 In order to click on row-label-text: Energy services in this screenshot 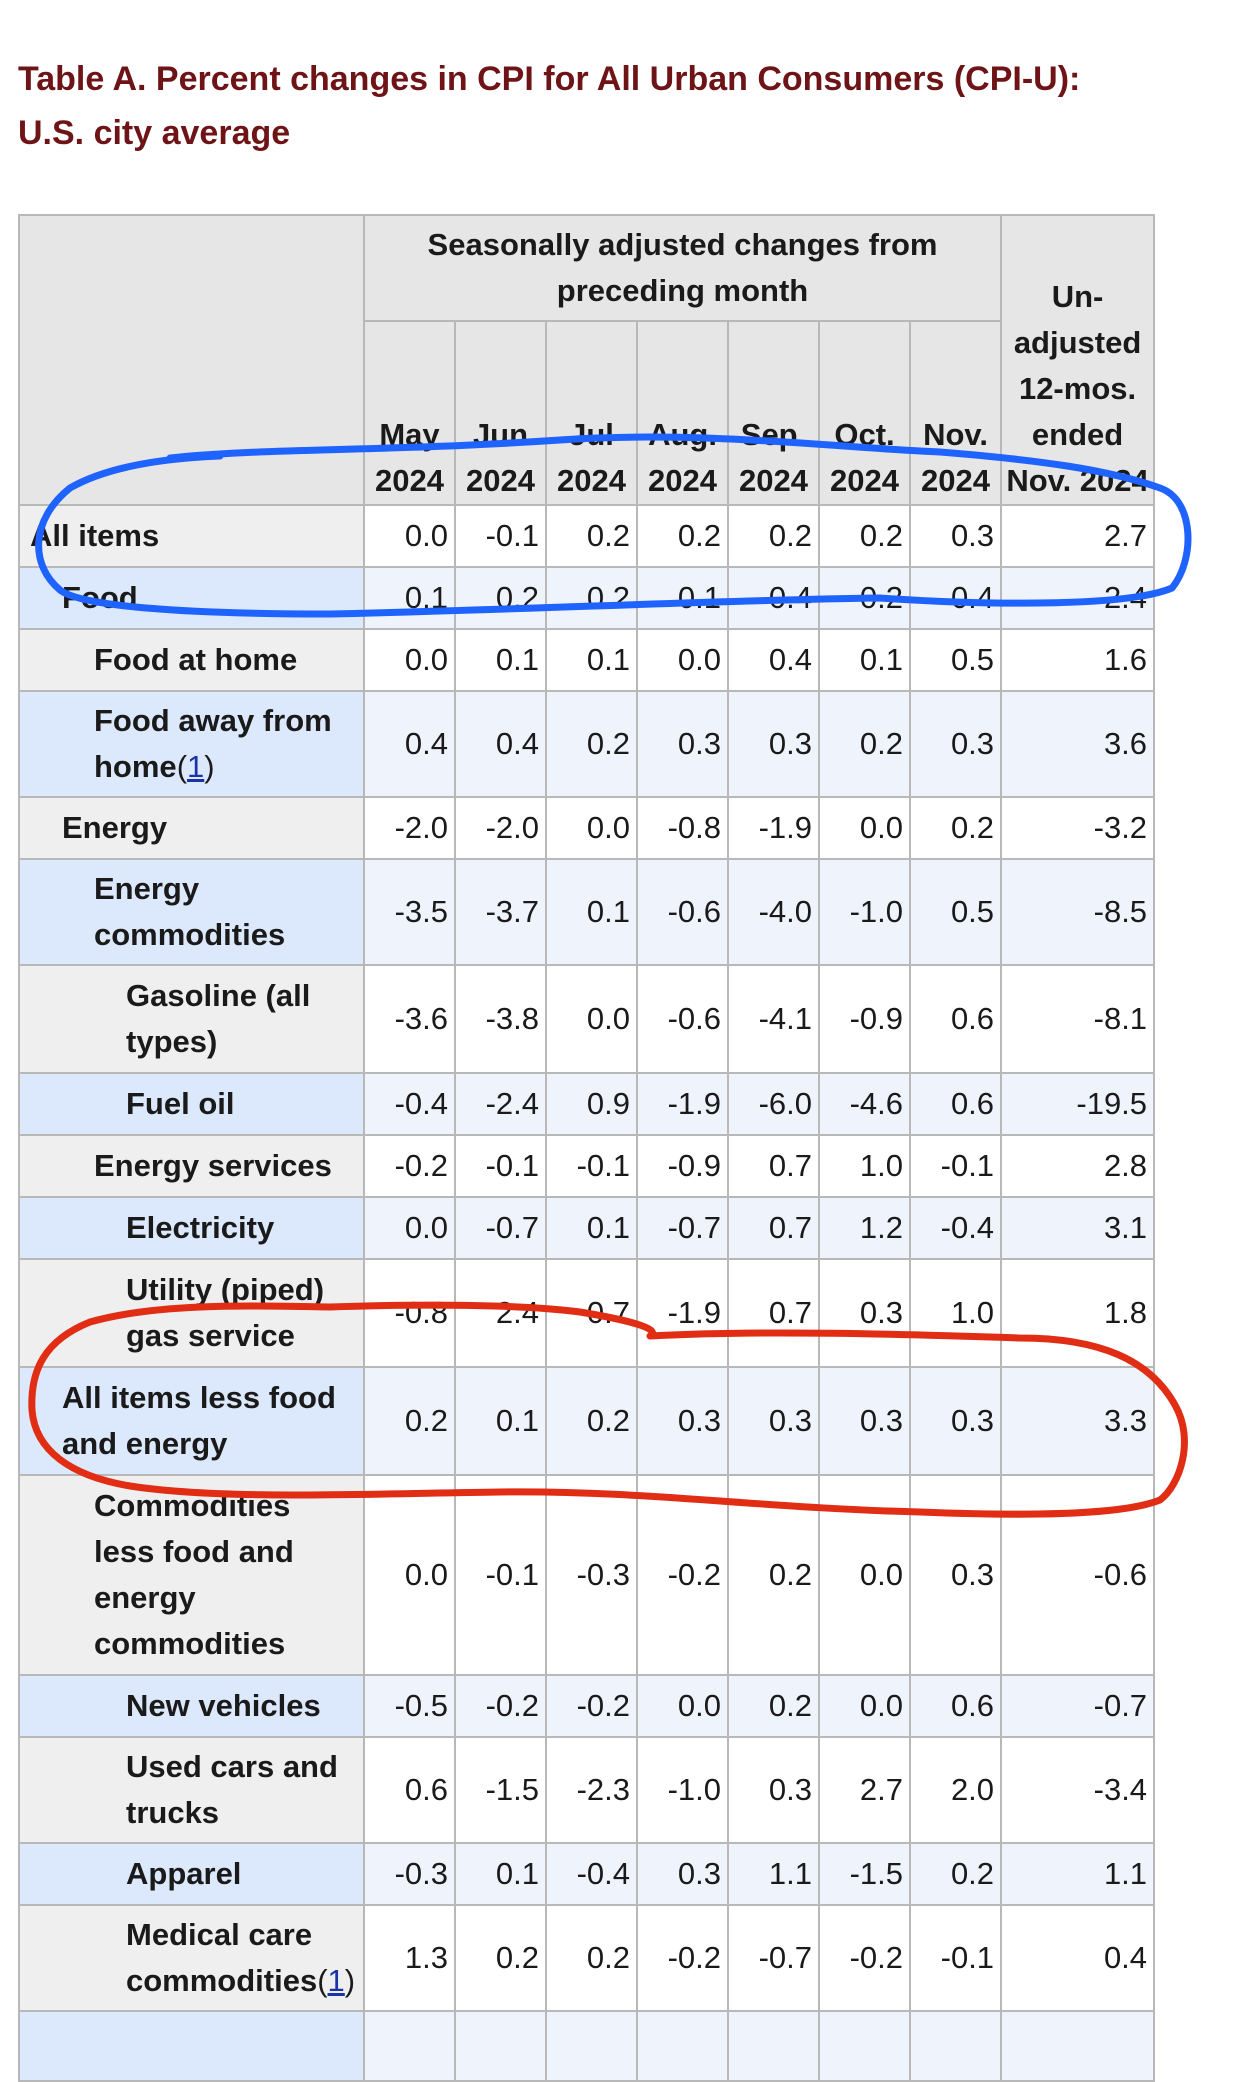, I will do `click(213, 1165)`.